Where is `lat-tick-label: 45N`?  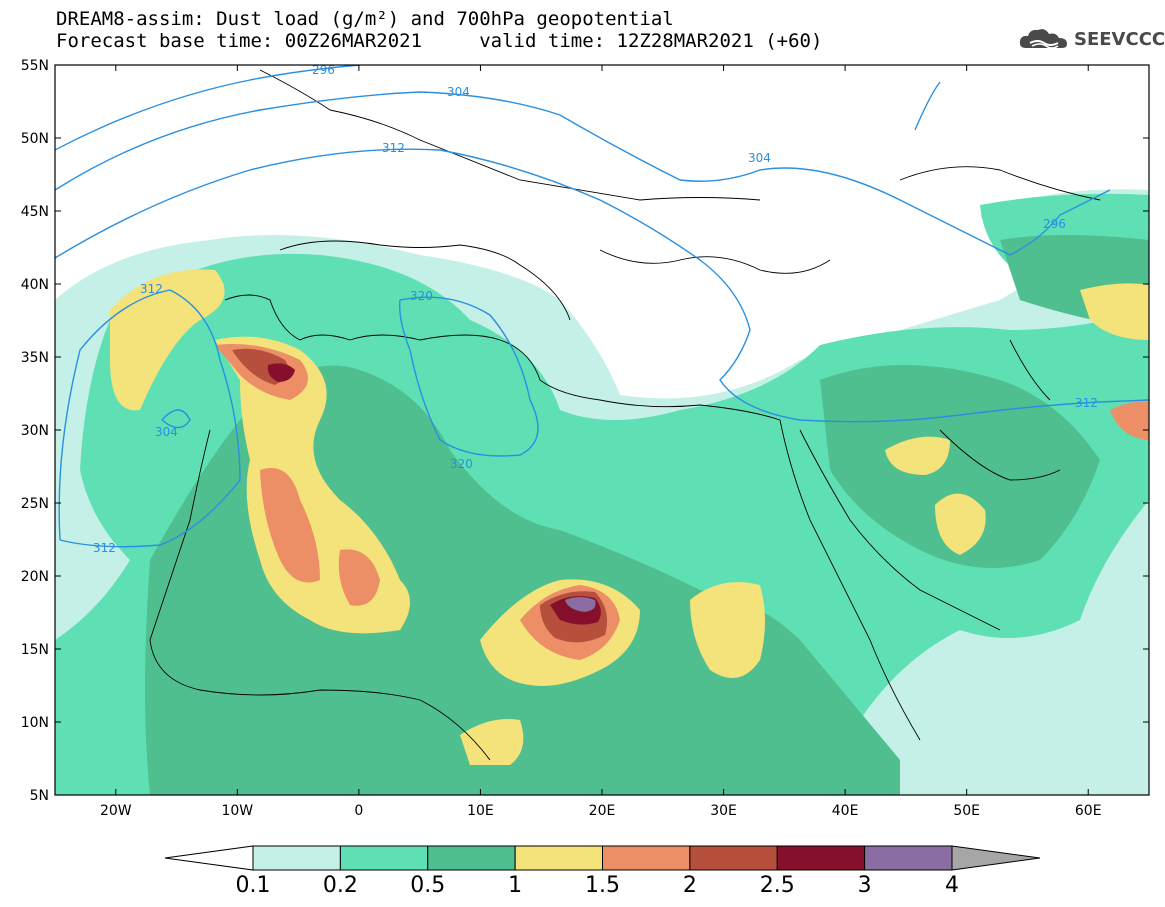 lat-tick-label: 45N is located at coordinates (35, 212).